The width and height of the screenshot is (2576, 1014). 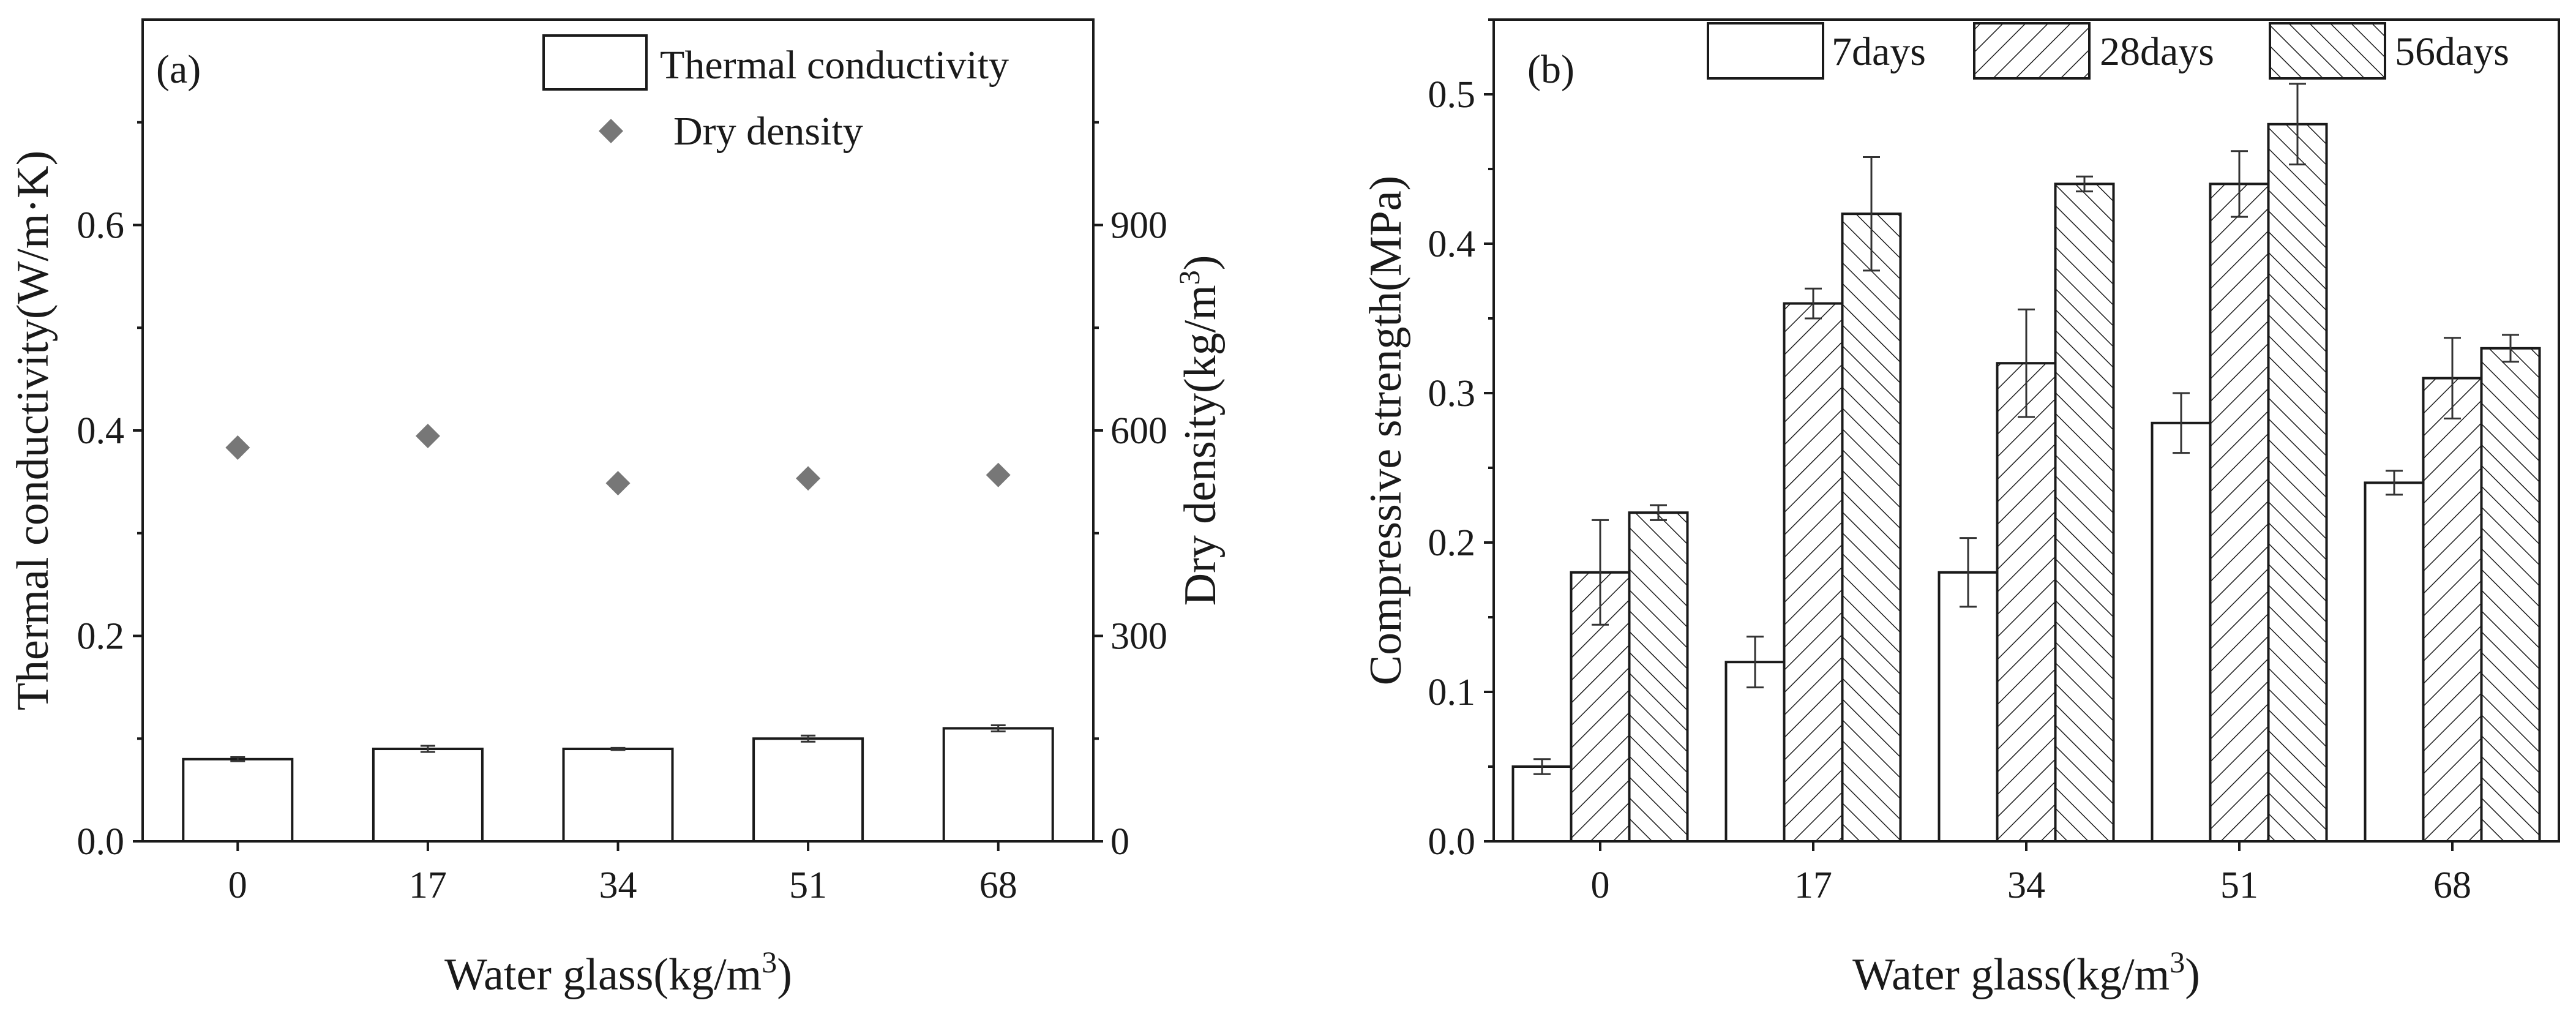 I want to click on y-tick-label-a-0.2: 0.2, so click(x=101, y=637).